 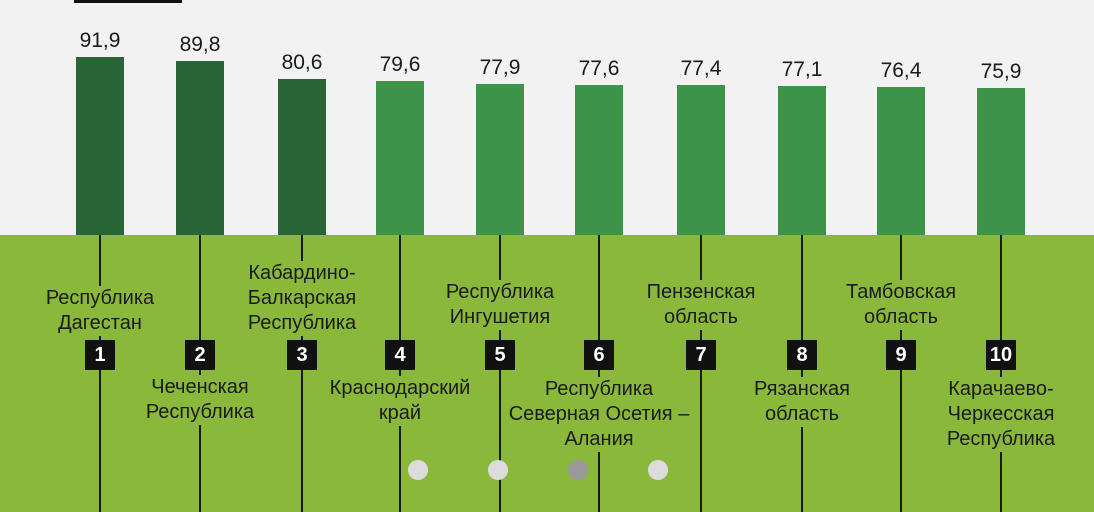 What do you see at coordinates (701, 69) in the screenshot?
I see `bar-value-label: 77,4` at bounding box center [701, 69].